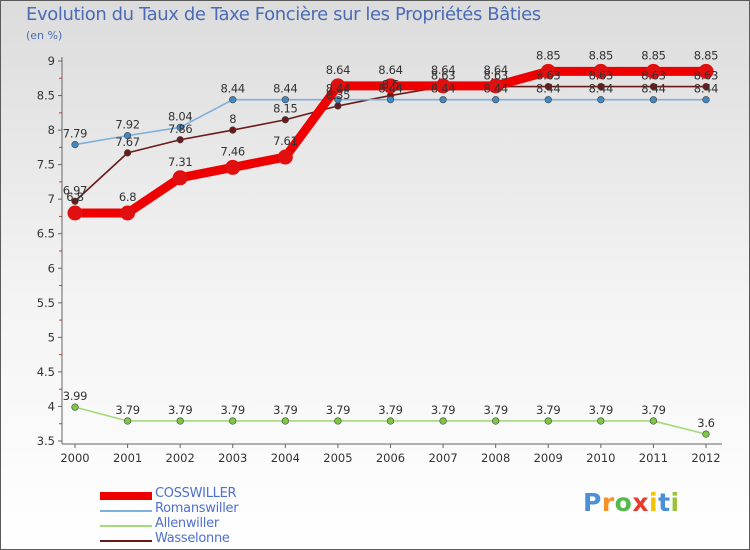  What do you see at coordinates (640, 502) in the screenshot?
I see `logo-letter: x` at bounding box center [640, 502].